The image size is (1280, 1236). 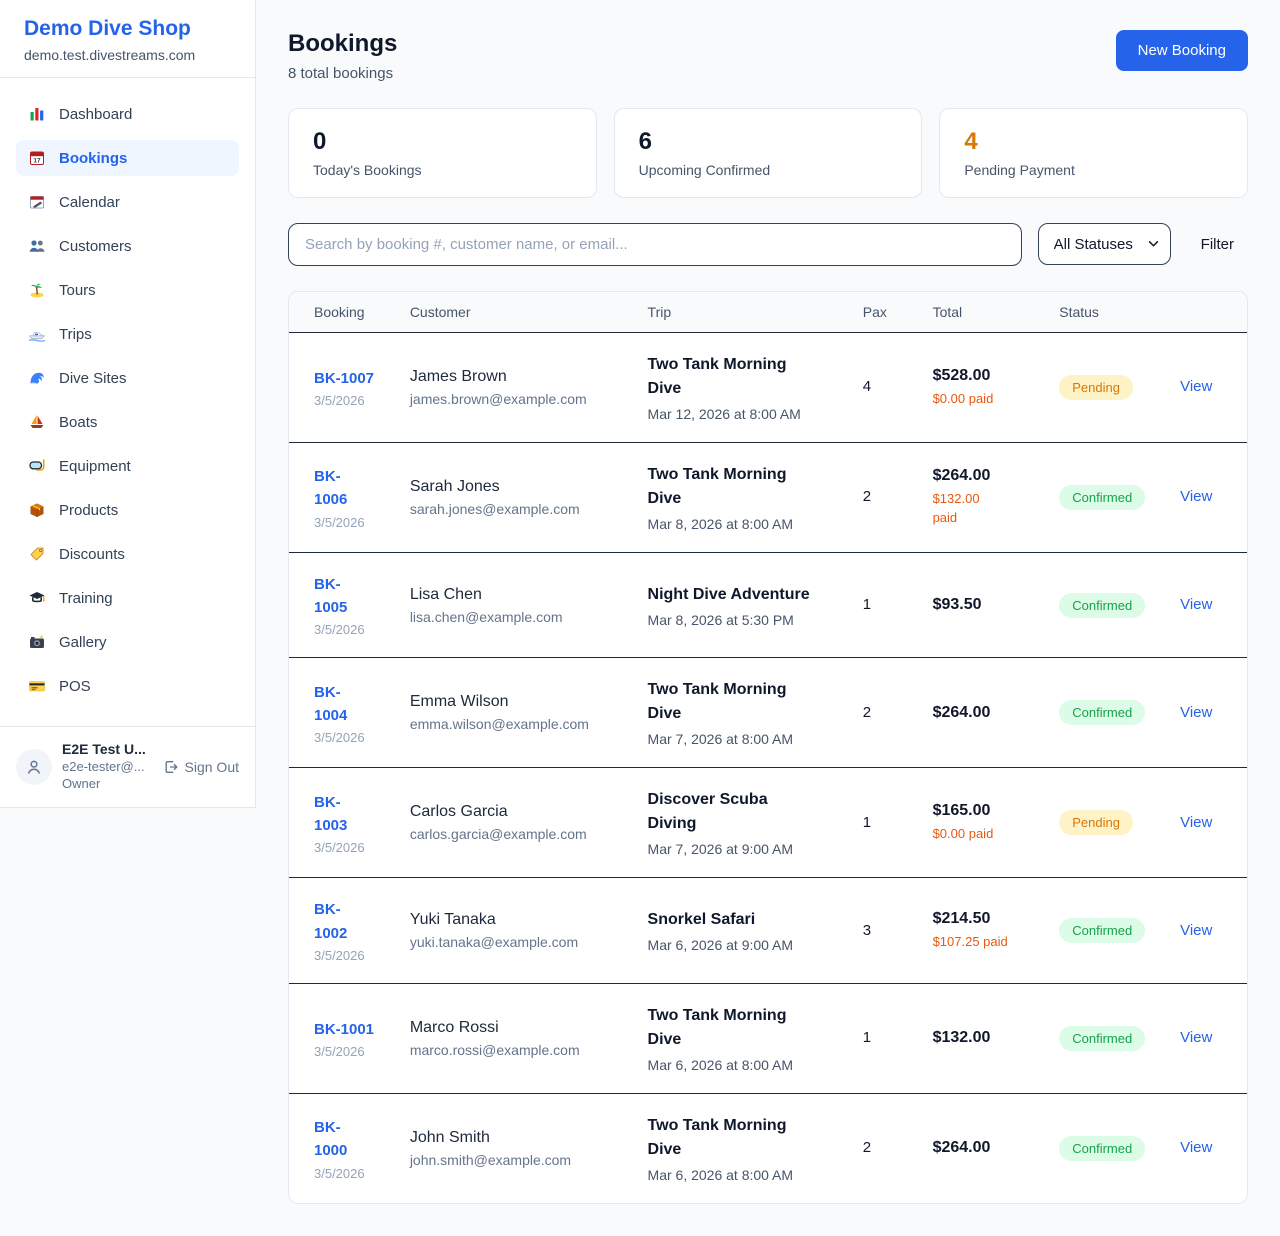 I want to click on sidebar-item-equipment: Equipment, so click(x=127, y=466).